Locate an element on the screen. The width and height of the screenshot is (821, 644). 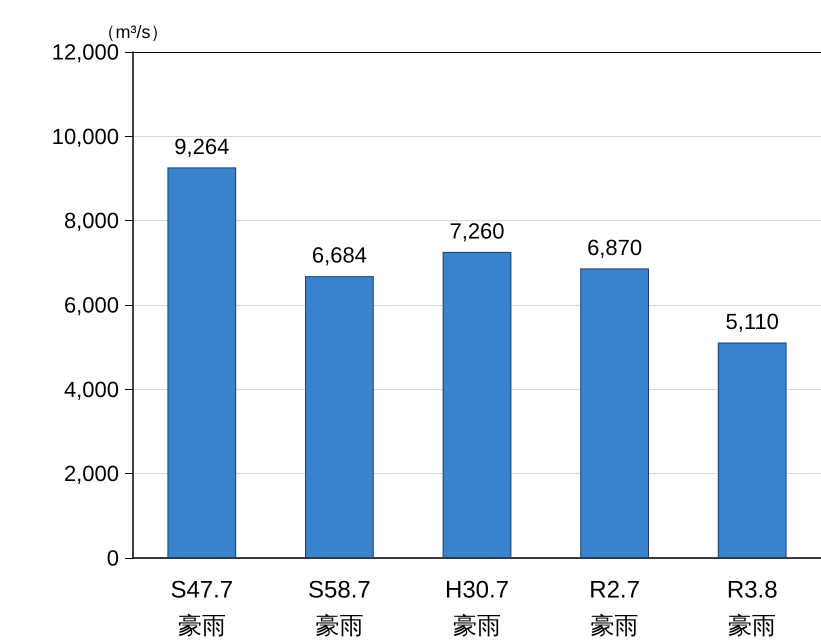
y-tick-label: 6,000 is located at coordinates (91, 305).